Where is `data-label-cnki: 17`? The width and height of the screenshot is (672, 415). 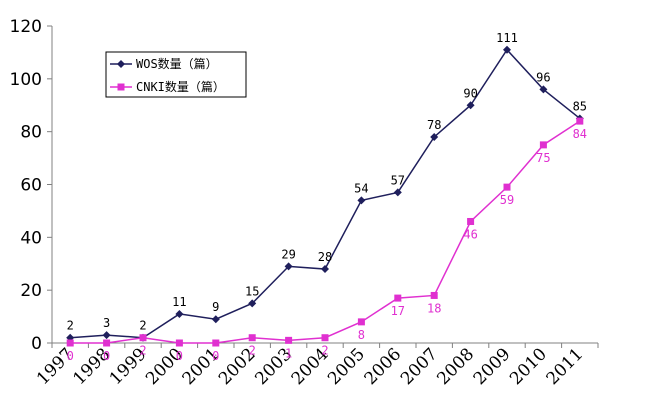
data-label-cnki: 17 is located at coordinates (398, 311).